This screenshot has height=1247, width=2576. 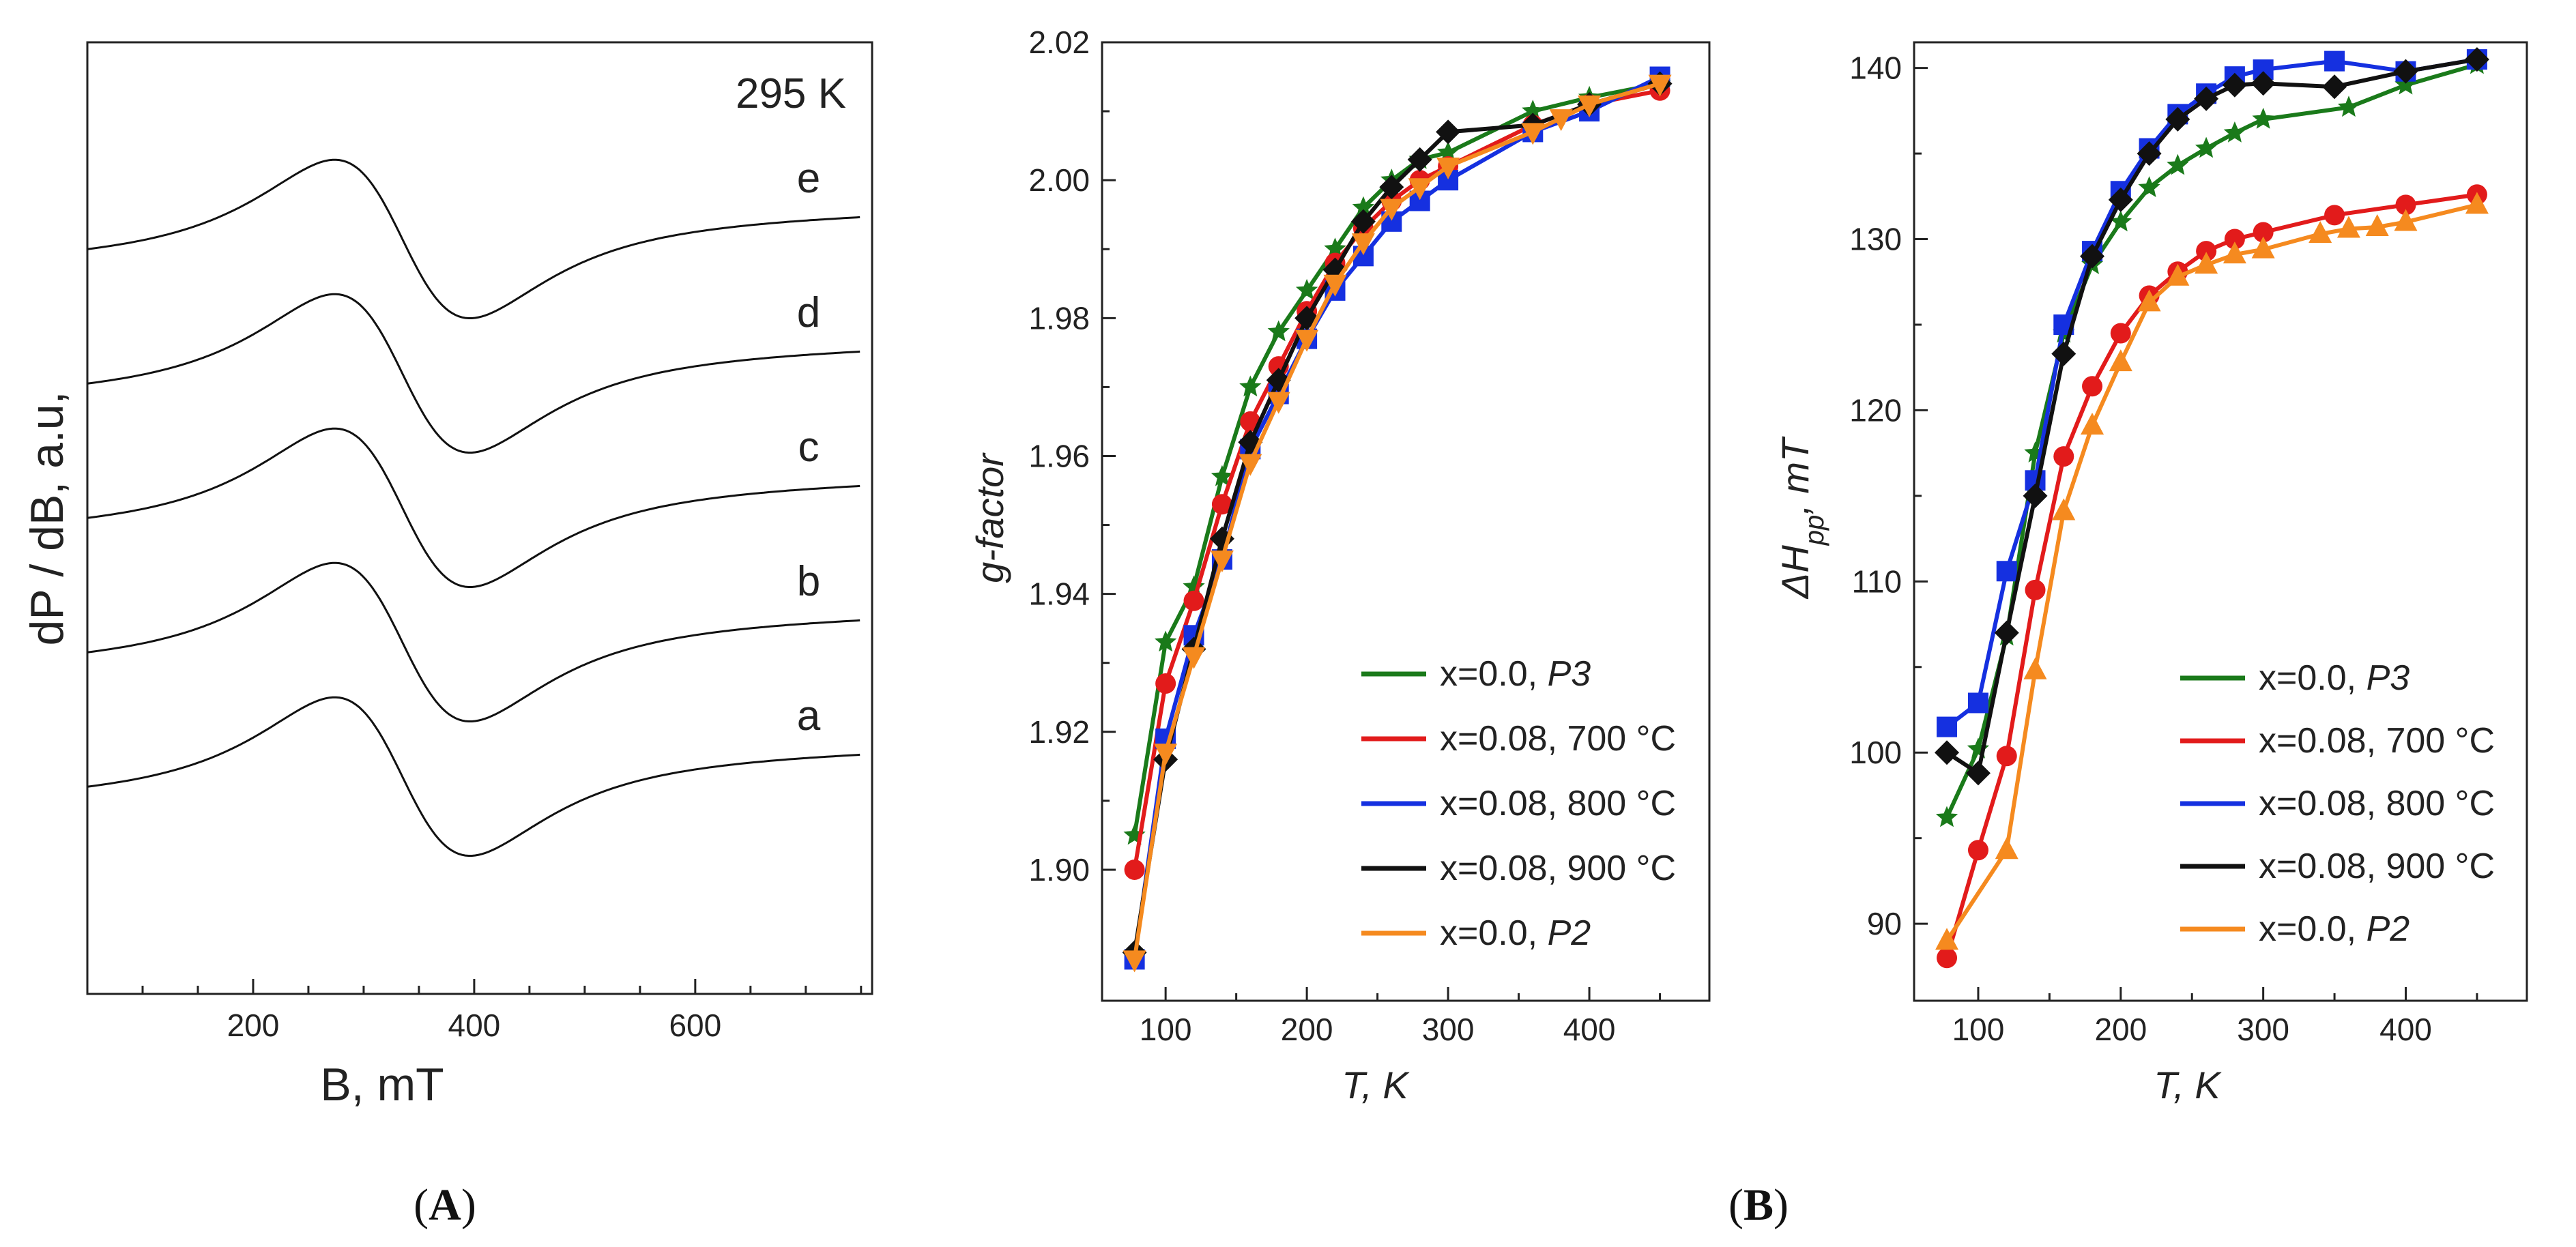 I want to click on B2-y-tick-label: 120, so click(x=1875, y=410).